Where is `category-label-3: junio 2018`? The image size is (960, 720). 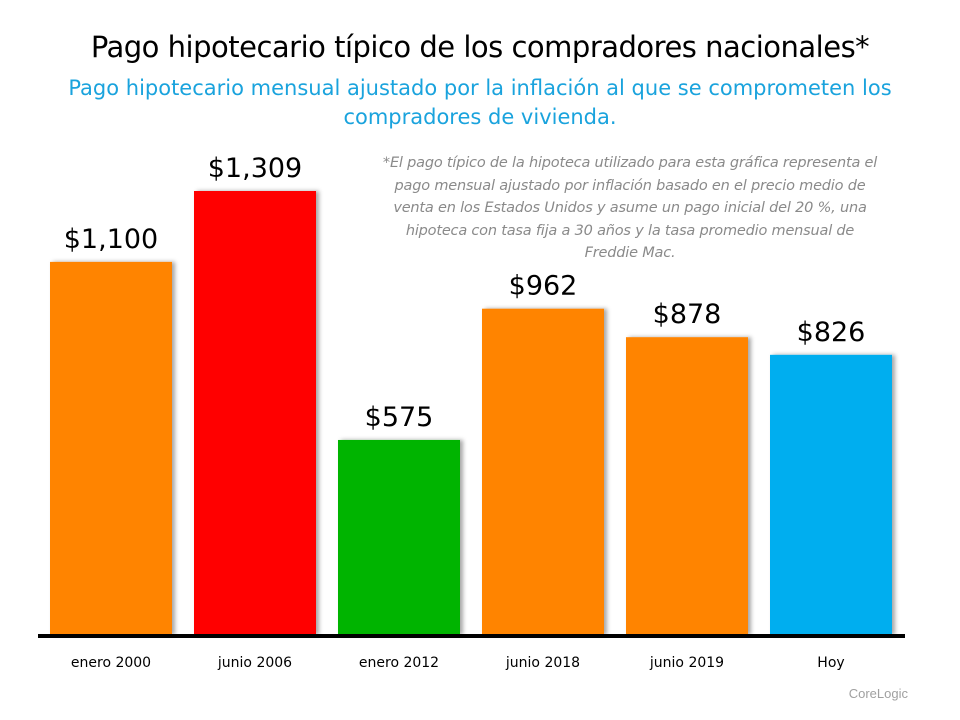
category-label-3: junio 2018 is located at coordinates (542, 663).